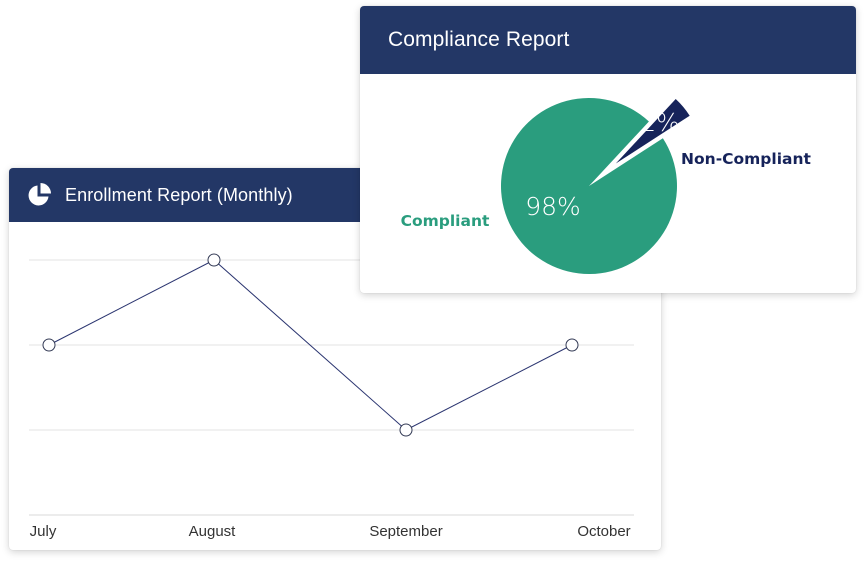  What do you see at coordinates (445, 221) in the screenshot?
I see `slice-label-compliant: Compliant` at bounding box center [445, 221].